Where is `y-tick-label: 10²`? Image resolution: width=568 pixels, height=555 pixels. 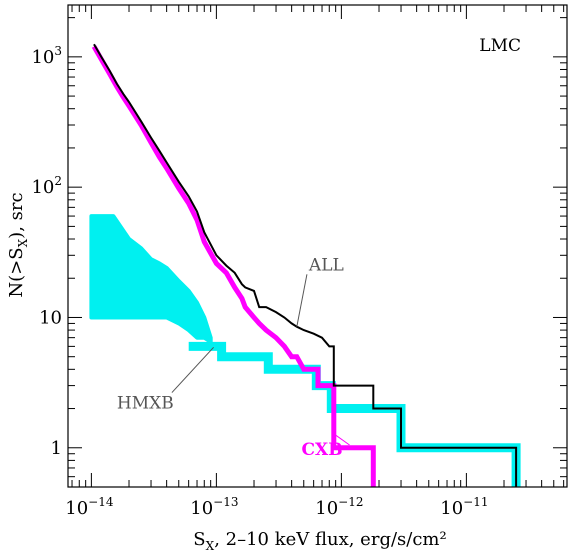
y-tick-label: 10² is located at coordinates (46, 186).